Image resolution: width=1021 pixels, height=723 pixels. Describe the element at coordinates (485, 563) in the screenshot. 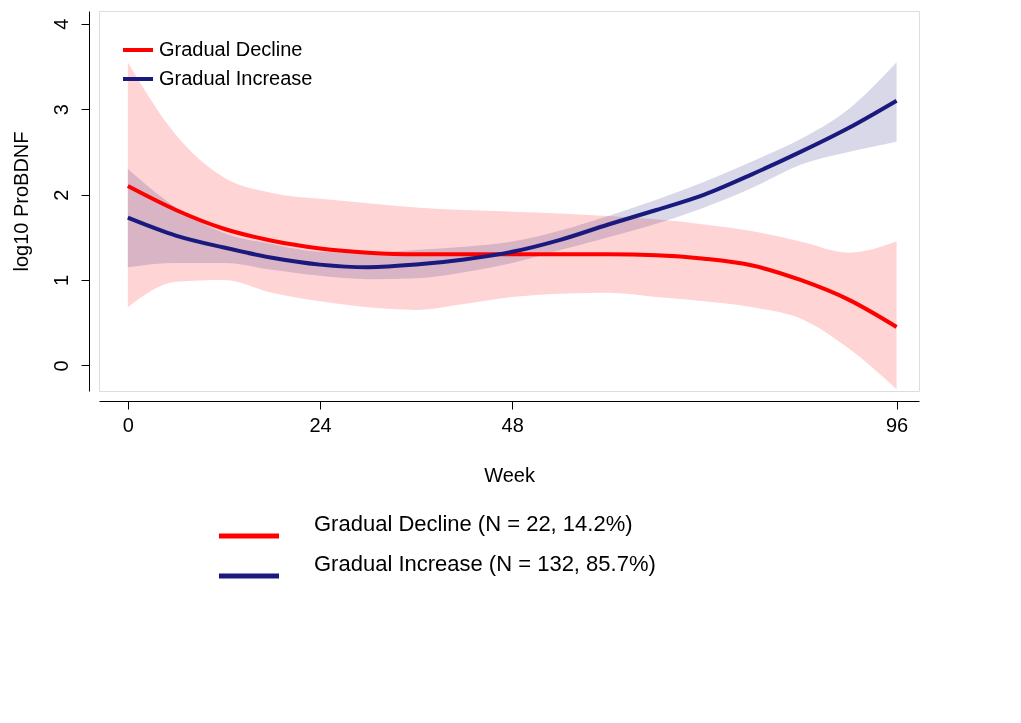

I see `text: Gradual Increase (N = 132, 85.7%)` at that location.